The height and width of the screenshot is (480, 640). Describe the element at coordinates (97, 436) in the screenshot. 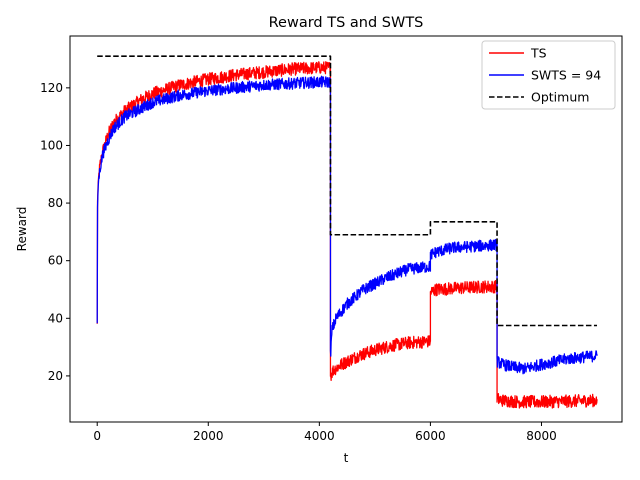

I see `x-tick-label: 0` at that location.